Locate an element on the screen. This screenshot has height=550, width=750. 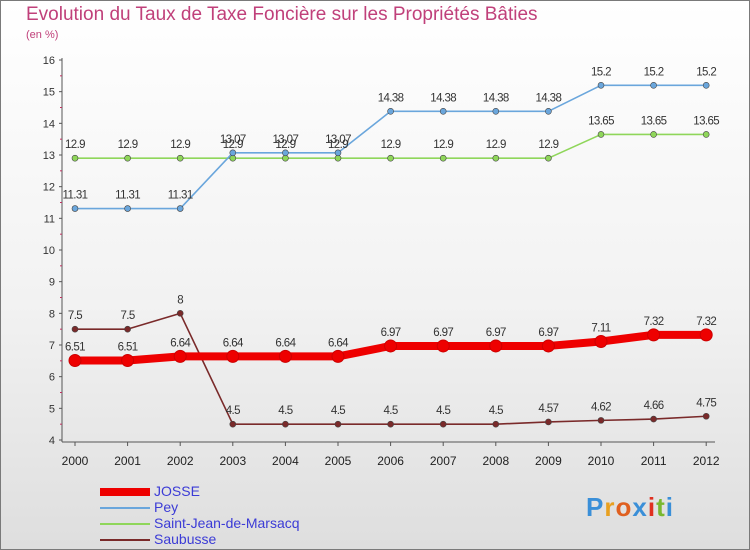
x-tick-label: 2006 is located at coordinates (390, 461).